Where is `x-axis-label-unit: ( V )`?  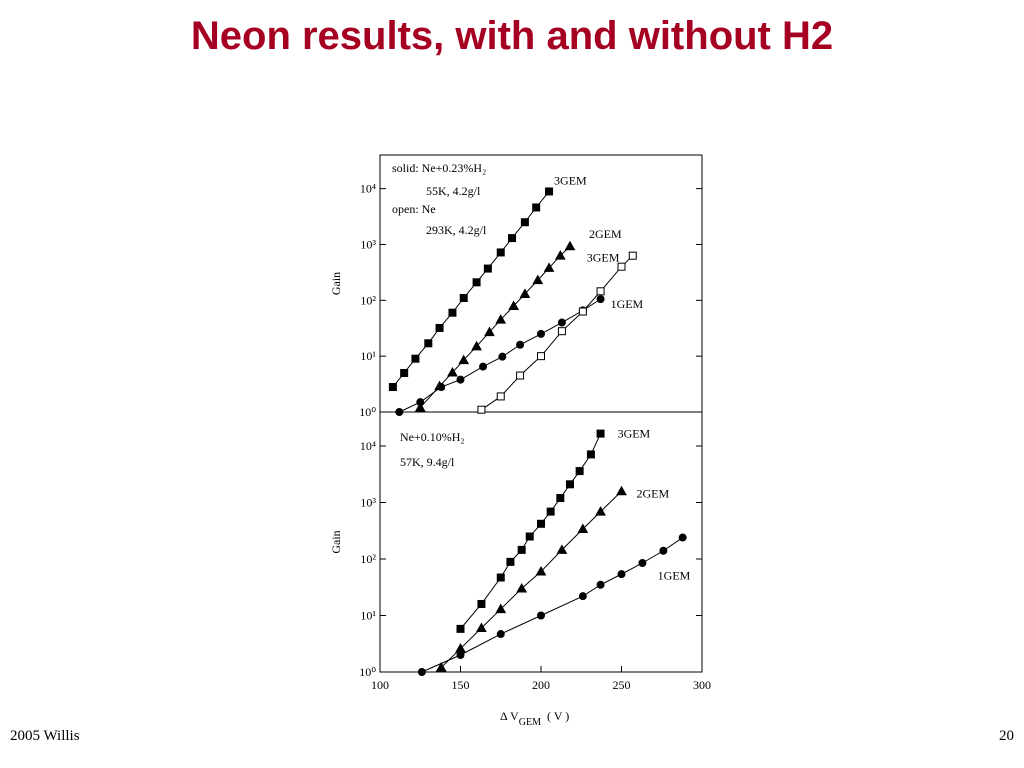 x-axis-label-unit: ( V ) is located at coordinates (558, 716).